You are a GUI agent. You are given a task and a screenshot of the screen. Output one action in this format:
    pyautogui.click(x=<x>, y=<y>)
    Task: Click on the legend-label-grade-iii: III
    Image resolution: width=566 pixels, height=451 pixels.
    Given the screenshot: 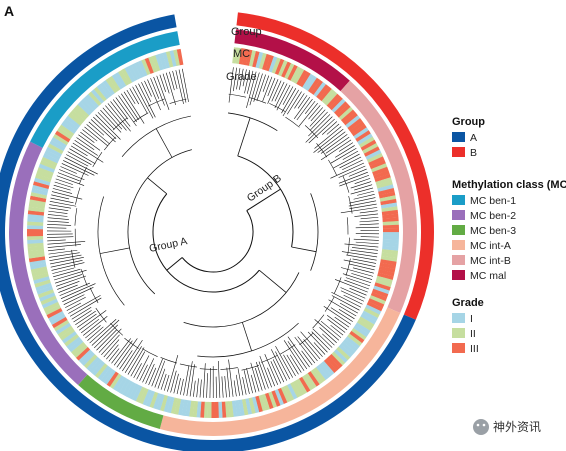 What is the action you would take?
    pyautogui.click(x=474, y=349)
    